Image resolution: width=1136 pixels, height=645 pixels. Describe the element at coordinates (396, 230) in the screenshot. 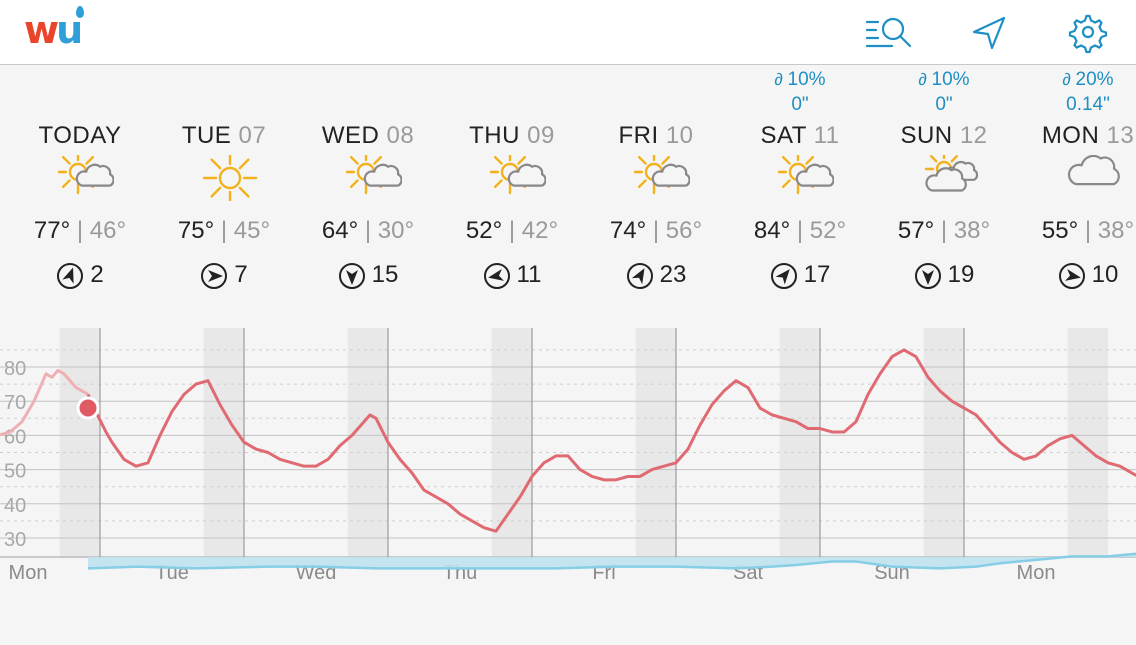

I see `low-temp: 30°` at that location.